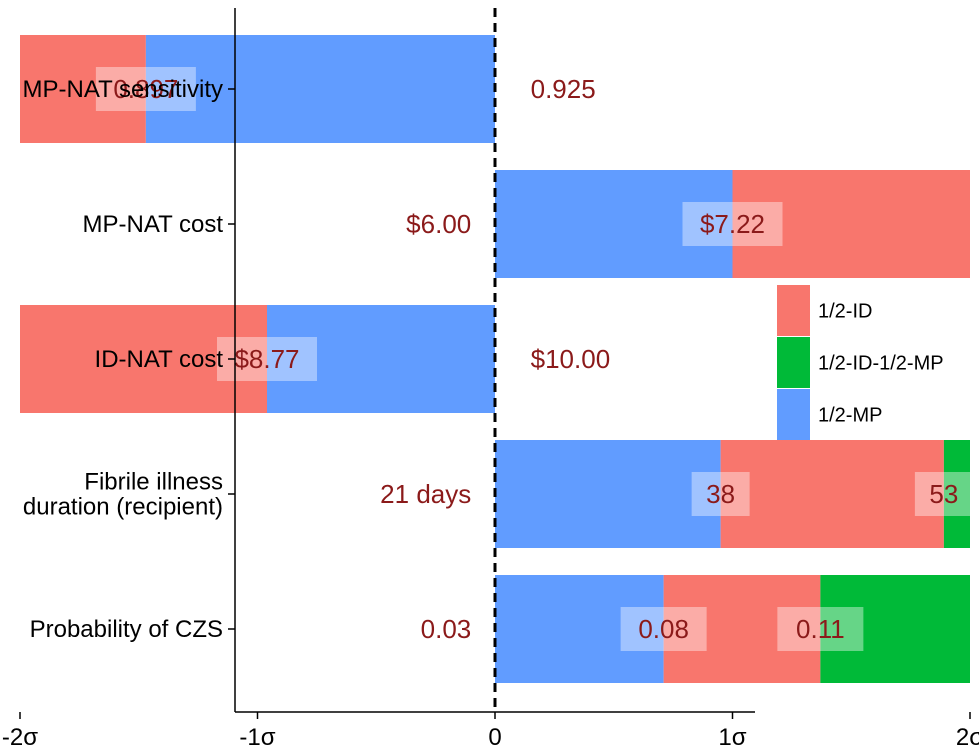 The width and height of the screenshot is (979, 750). What do you see at coordinates (732, 737) in the screenshot?
I see `x-tick-label: 1σ` at bounding box center [732, 737].